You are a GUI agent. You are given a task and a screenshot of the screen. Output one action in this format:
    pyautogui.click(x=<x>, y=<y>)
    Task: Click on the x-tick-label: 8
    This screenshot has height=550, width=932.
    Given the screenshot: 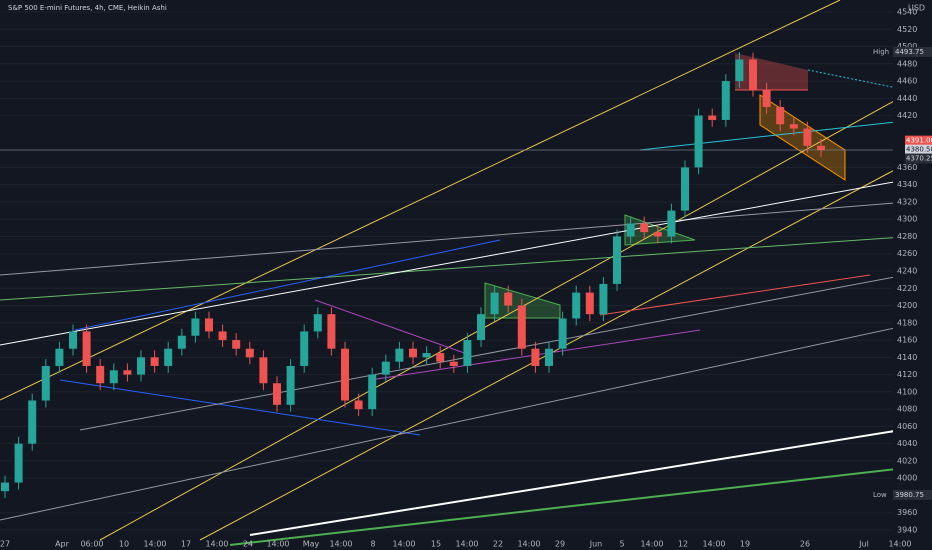 What is the action you would take?
    pyautogui.click(x=372, y=544)
    